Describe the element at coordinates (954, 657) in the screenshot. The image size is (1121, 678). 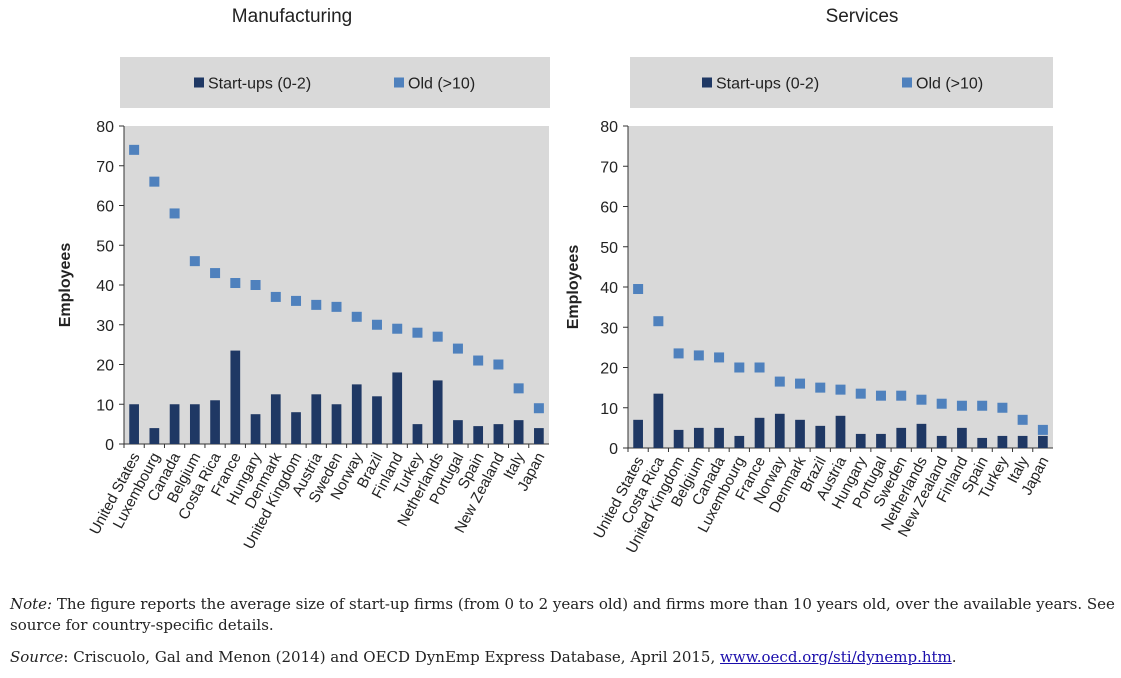
I see `source-end: .` at that location.